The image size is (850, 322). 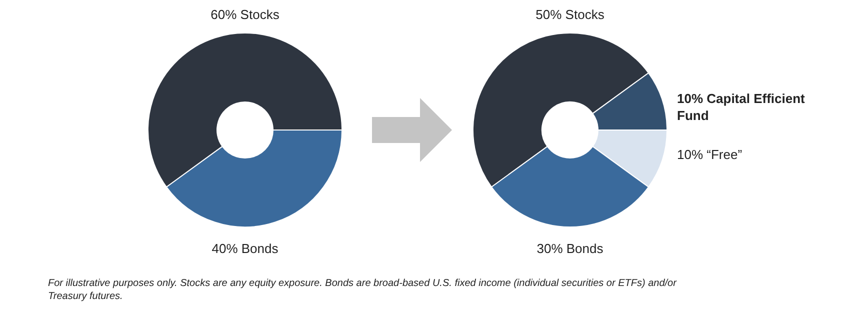 I want to click on text: For illustrative purposes only. Stocks are any equity exposure. Bonds are broad-based U.S. fixed income (individual securities or ETFs) and/or Treasury futures., so click(x=363, y=290).